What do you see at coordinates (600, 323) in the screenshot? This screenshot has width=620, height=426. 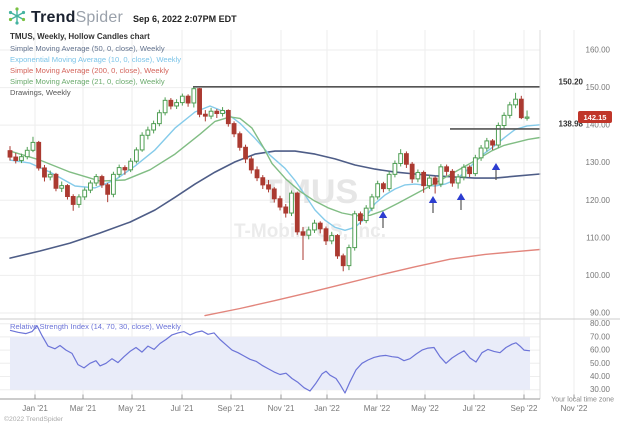 I see `rsi-tick-label: 80.00` at bounding box center [600, 323].